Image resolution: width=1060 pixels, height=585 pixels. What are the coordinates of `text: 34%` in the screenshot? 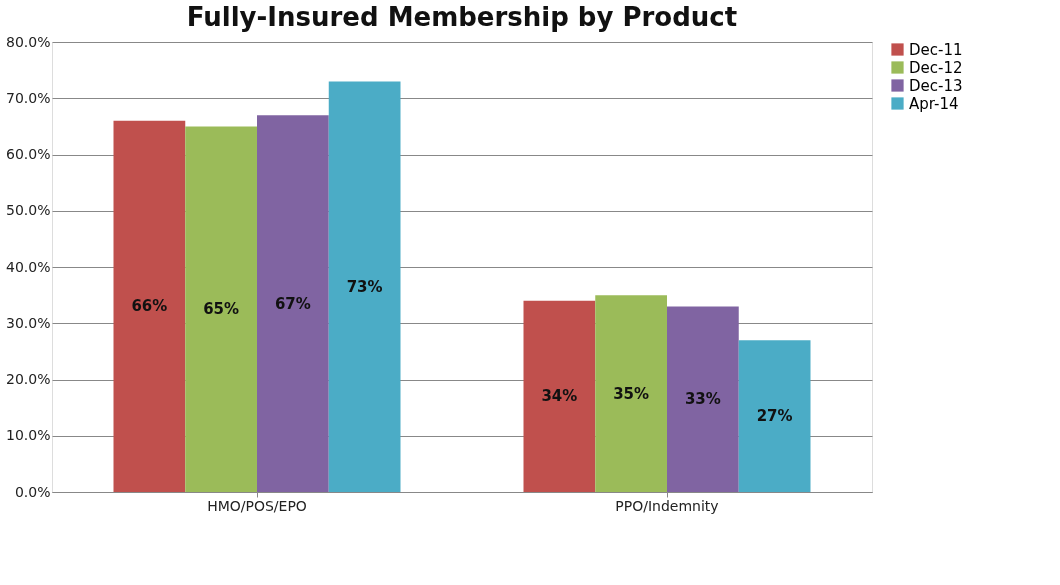 It's located at (559, 396).